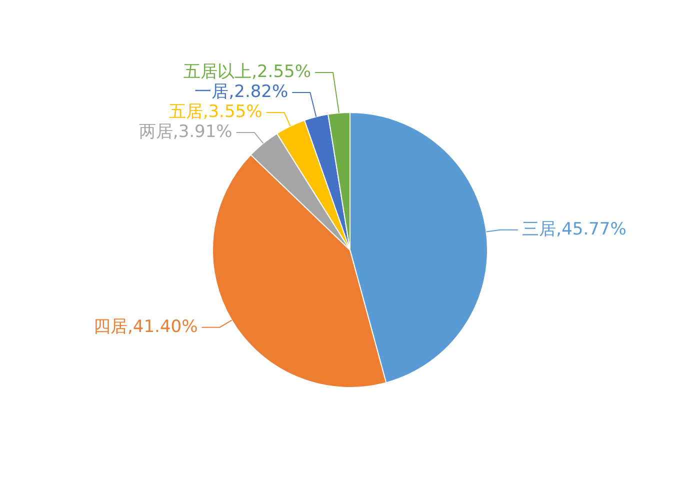  Describe the element at coordinates (146, 326) in the screenshot. I see `slice-label: 四居,41.40%` at that location.